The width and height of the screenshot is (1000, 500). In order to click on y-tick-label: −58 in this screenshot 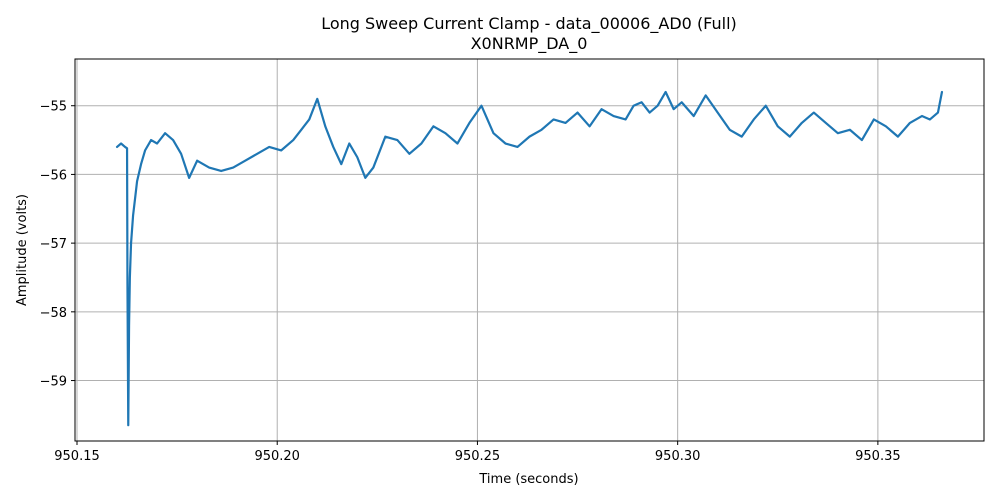, I will do `click(53, 313)`.